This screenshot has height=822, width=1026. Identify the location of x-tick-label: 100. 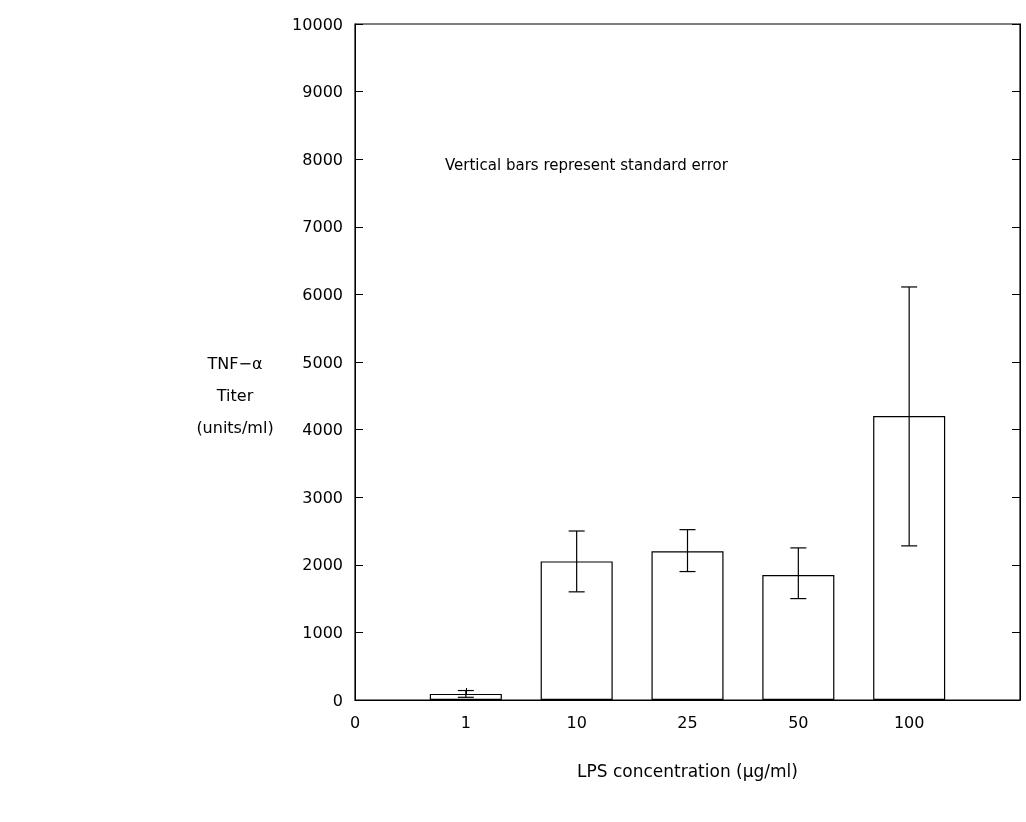
(909, 722).